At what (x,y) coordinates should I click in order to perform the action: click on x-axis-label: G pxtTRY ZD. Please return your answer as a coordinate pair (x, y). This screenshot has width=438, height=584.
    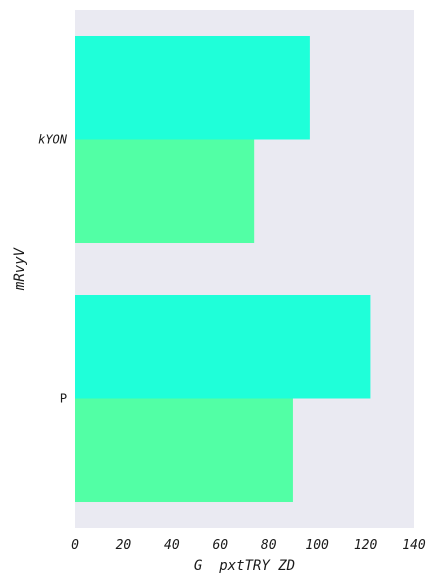
    Looking at the image, I should click on (244, 566).